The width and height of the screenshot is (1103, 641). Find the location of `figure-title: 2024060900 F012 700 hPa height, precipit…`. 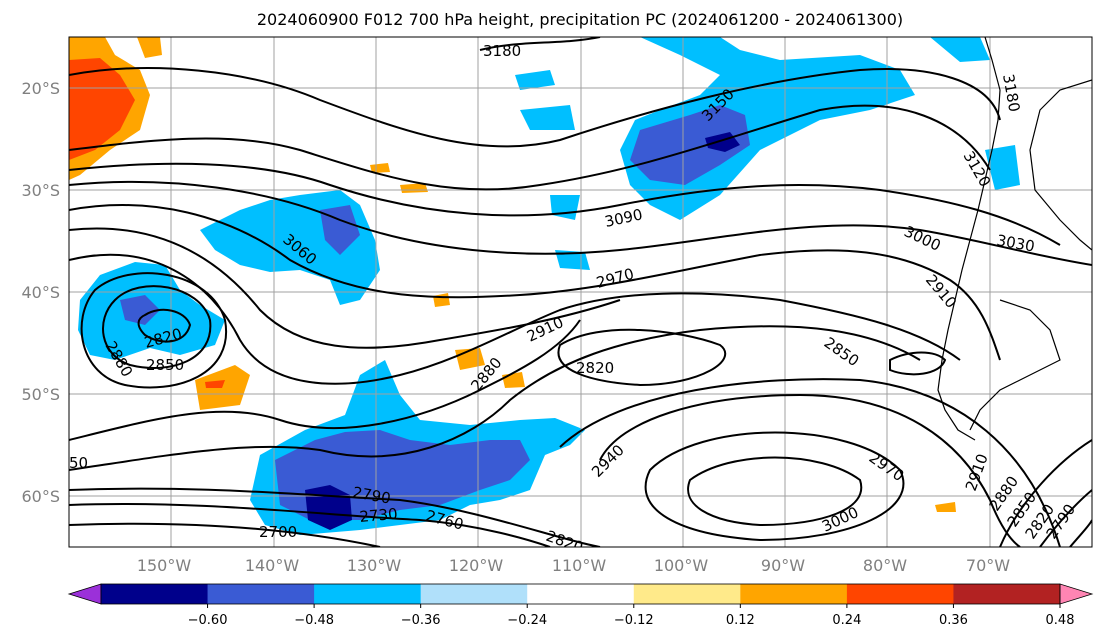

figure-title: 2024060900 F012 700 hPa height, precipit… is located at coordinates (580, 19).